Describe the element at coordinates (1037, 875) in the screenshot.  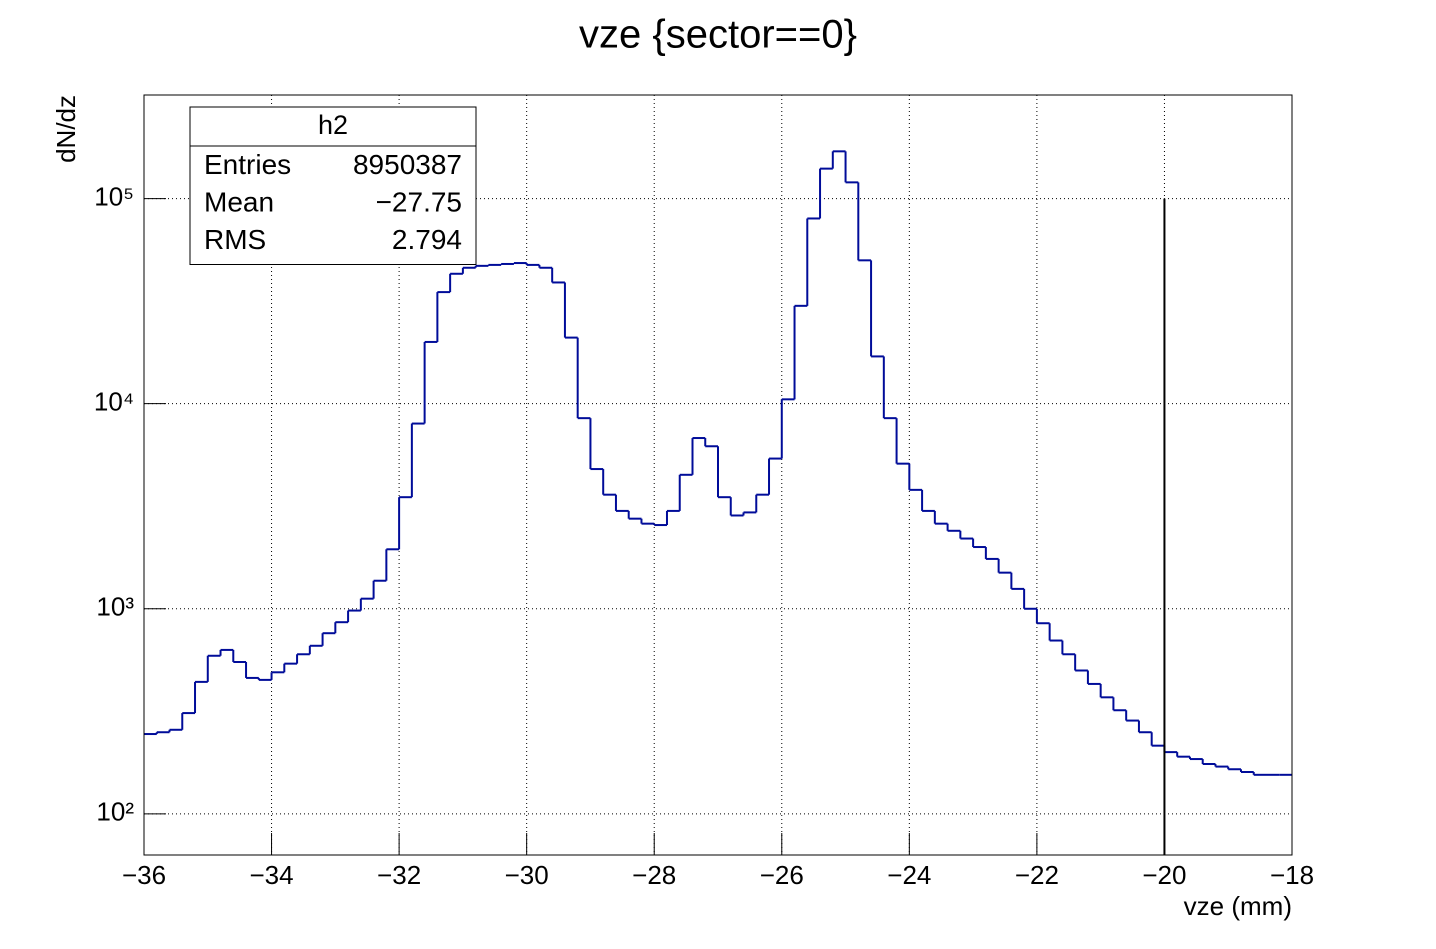
I see `x-tick-label: −22` at that location.